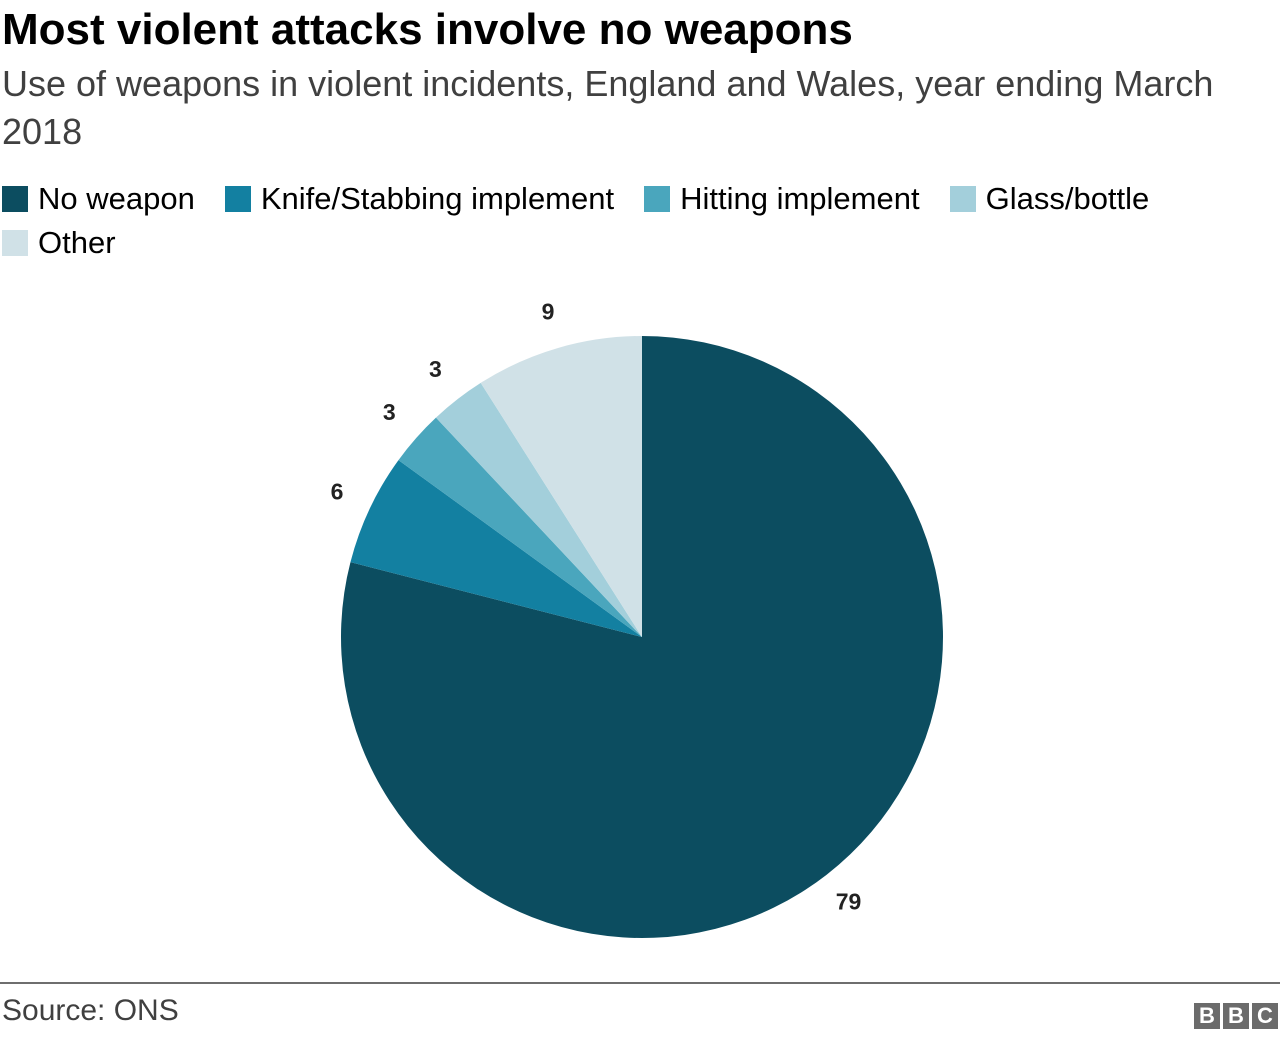 The width and height of the screenshot is (1280, 1038). Describe the element at coordinates (77, 242) in the screenshot. I see `legend-label: Other` at that location.